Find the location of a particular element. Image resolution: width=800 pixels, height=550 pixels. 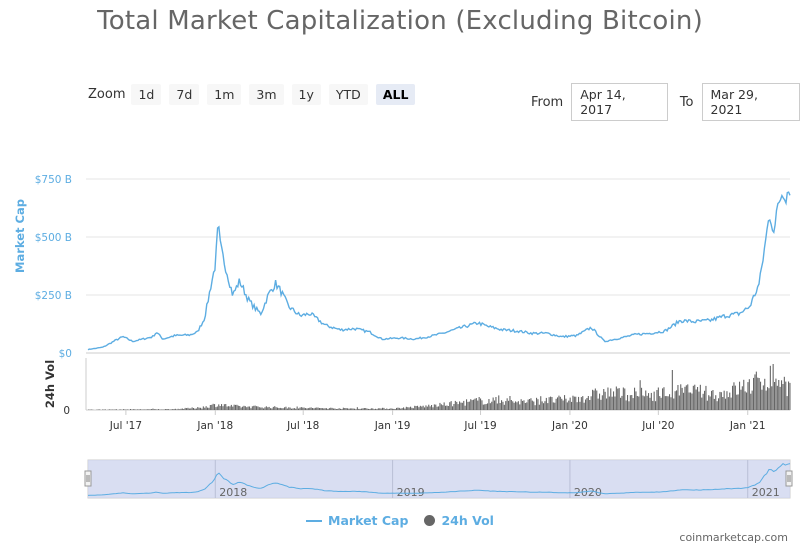

zoom-1m-button: 1m is located at coordinates (224, 94).